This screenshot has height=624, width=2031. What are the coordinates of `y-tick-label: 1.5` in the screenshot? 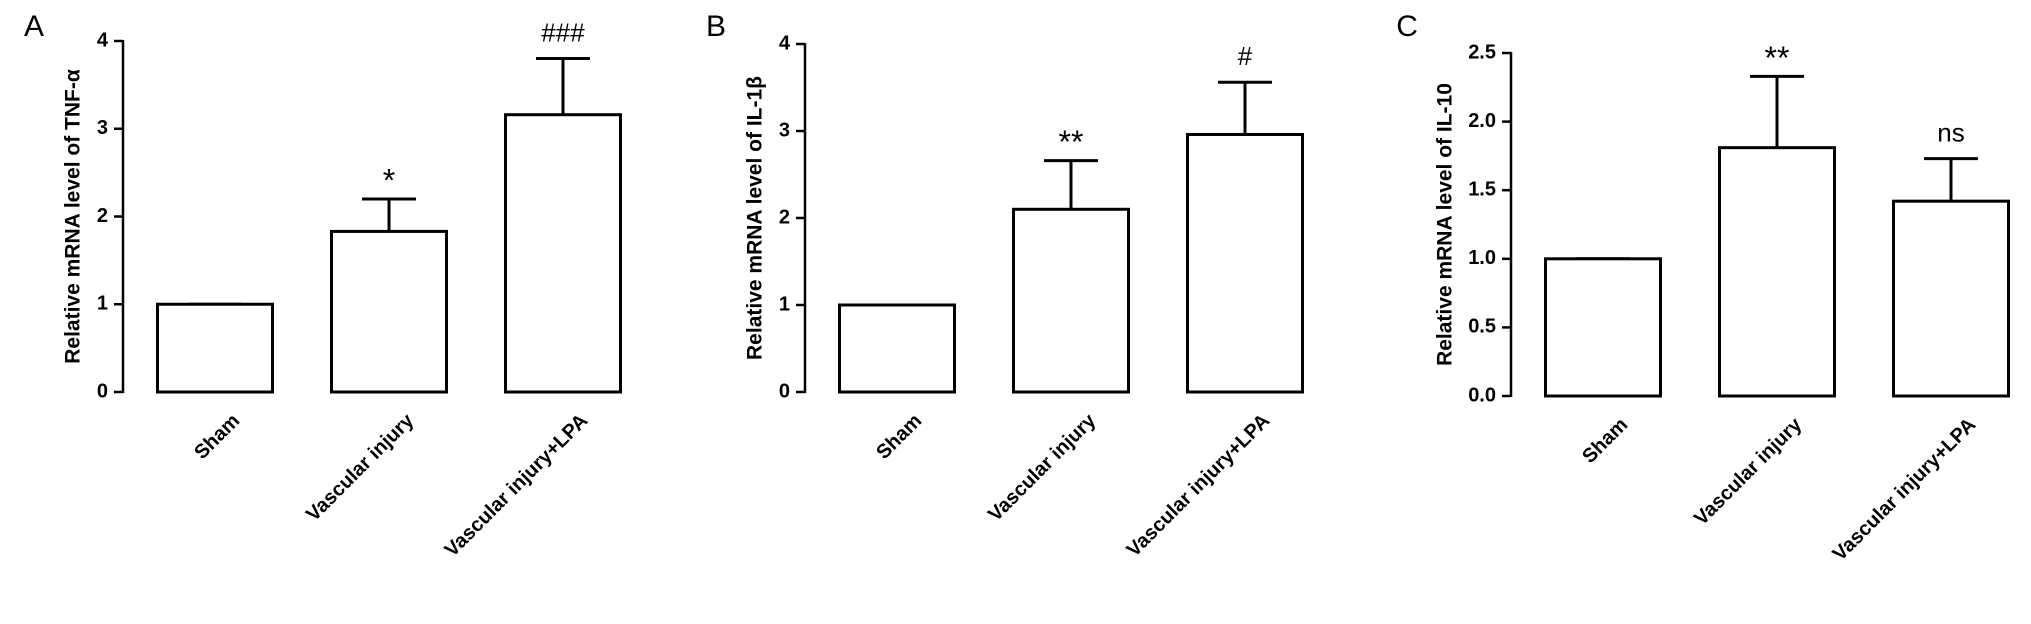 It's located at (1482, 189).